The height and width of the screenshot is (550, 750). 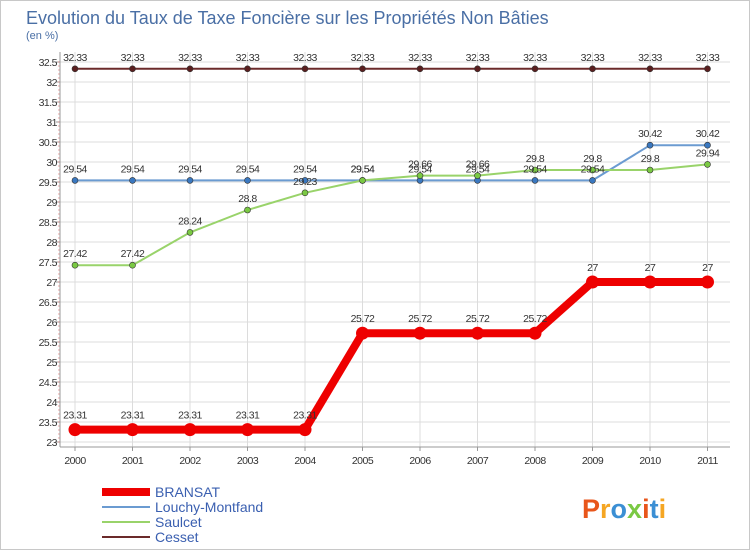 I want to click on y-tick-label: 32.5, so click(x=48, y=63).